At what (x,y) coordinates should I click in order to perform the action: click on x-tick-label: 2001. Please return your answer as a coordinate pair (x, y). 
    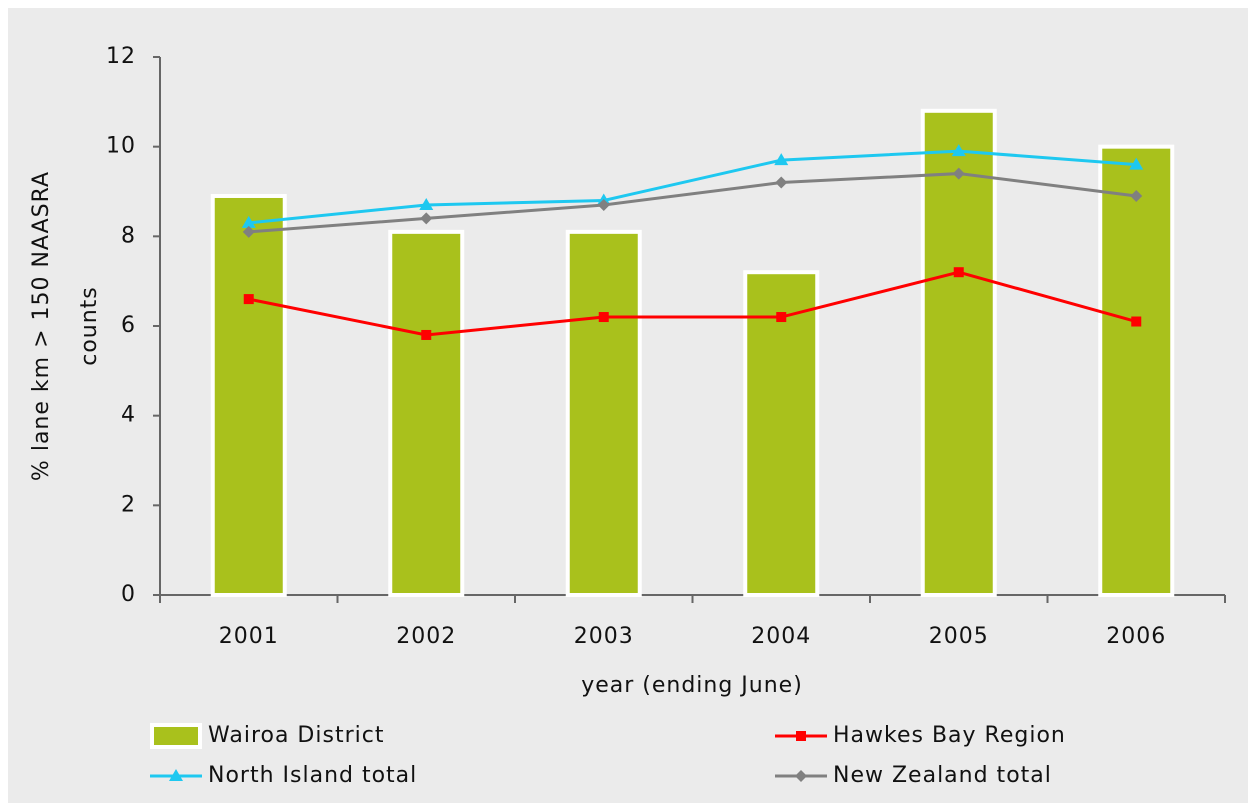
    Looking at the image, I should click on (249, 636).